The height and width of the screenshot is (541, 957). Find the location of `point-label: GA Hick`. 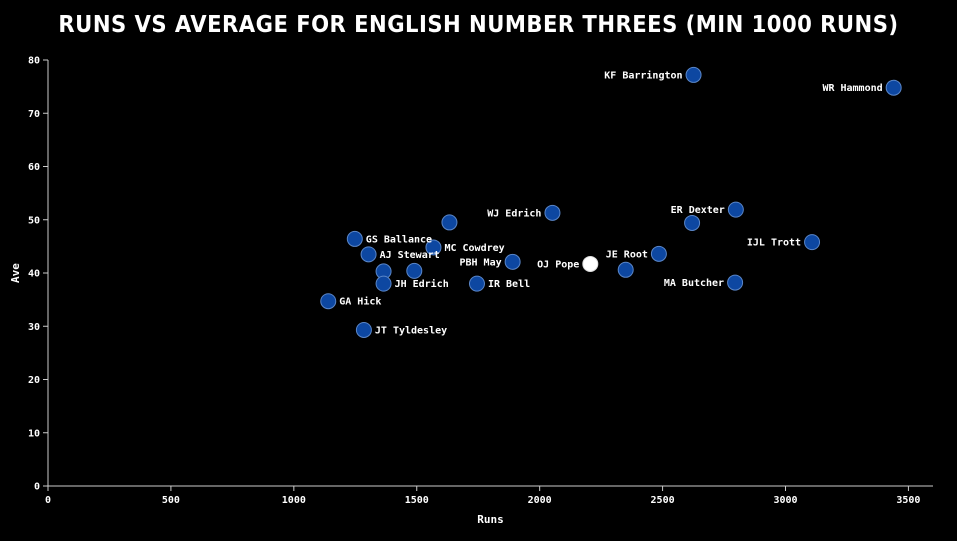

point-label: GA Hick is located at coordinates (360, 302).